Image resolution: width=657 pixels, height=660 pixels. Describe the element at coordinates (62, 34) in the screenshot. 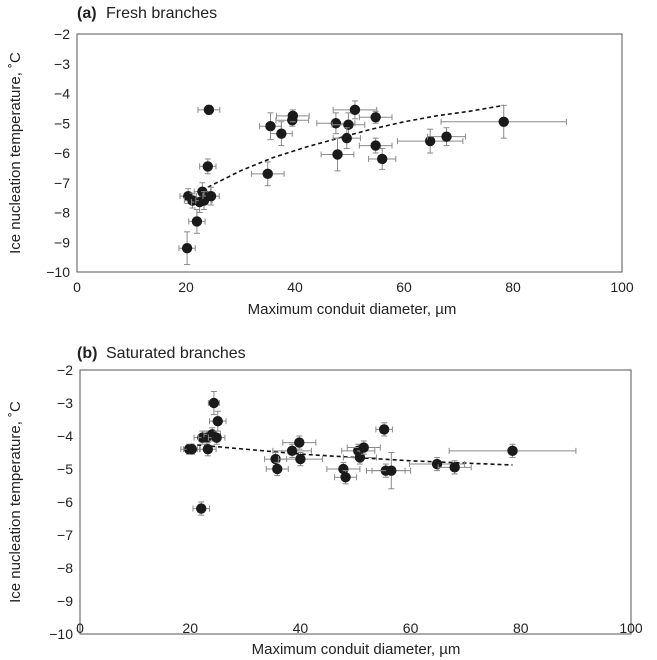

I see `panel-a-y-tick-label: −2` at that location.